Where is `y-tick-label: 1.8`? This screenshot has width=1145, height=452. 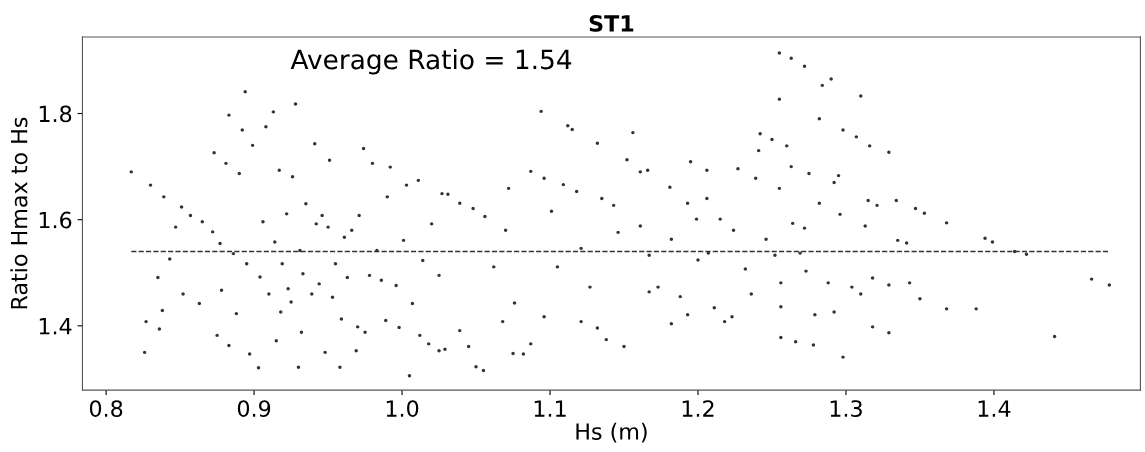
y-tick-label: 1.8 is located at coordinates (55, 114).